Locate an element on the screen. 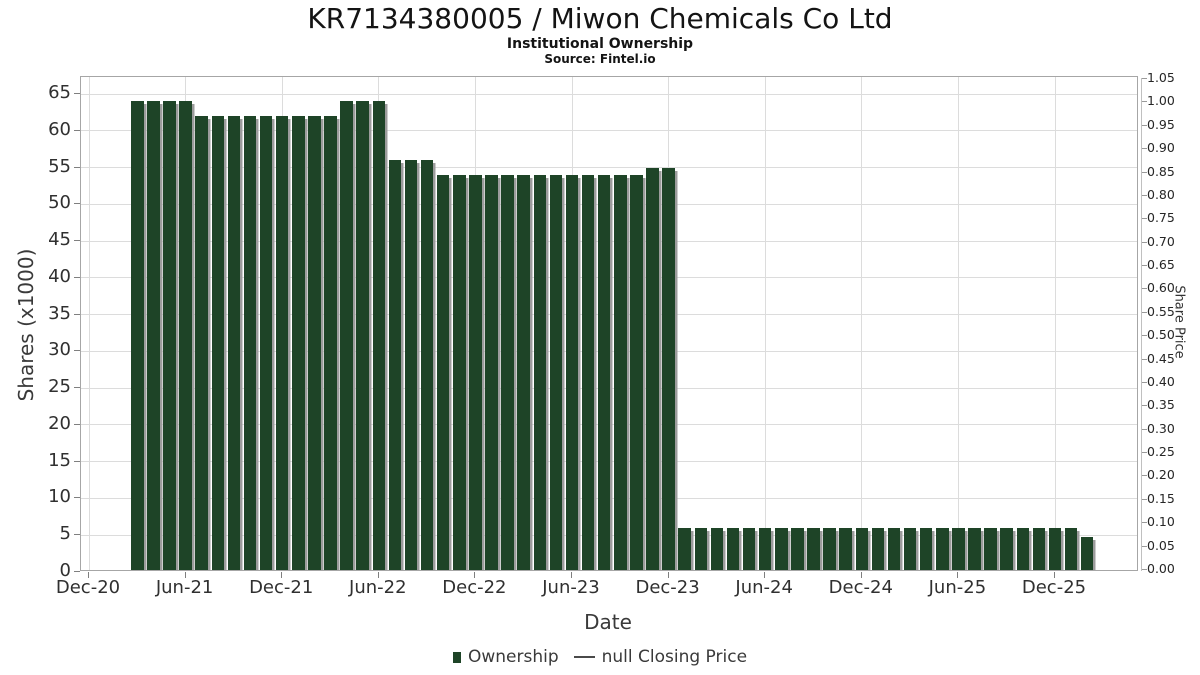 This screenshot has height=675, width=1200. gridline-horizontal is located at coordinates (609, 168).